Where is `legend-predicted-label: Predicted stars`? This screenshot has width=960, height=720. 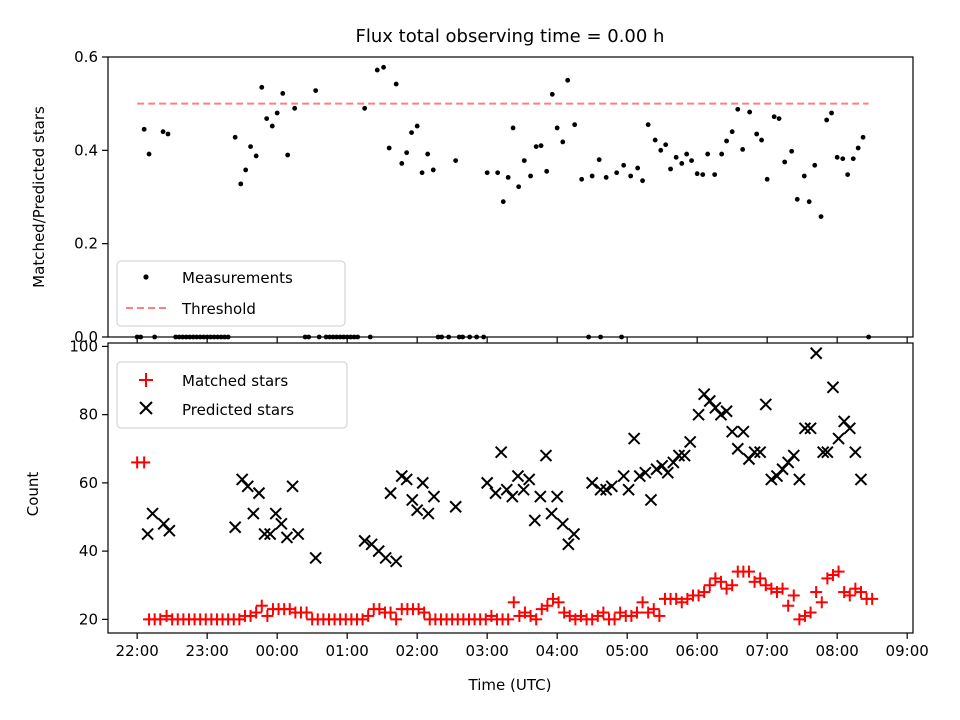
legend-predicted-label: Predicted stars is located at coordinates (238, 410).